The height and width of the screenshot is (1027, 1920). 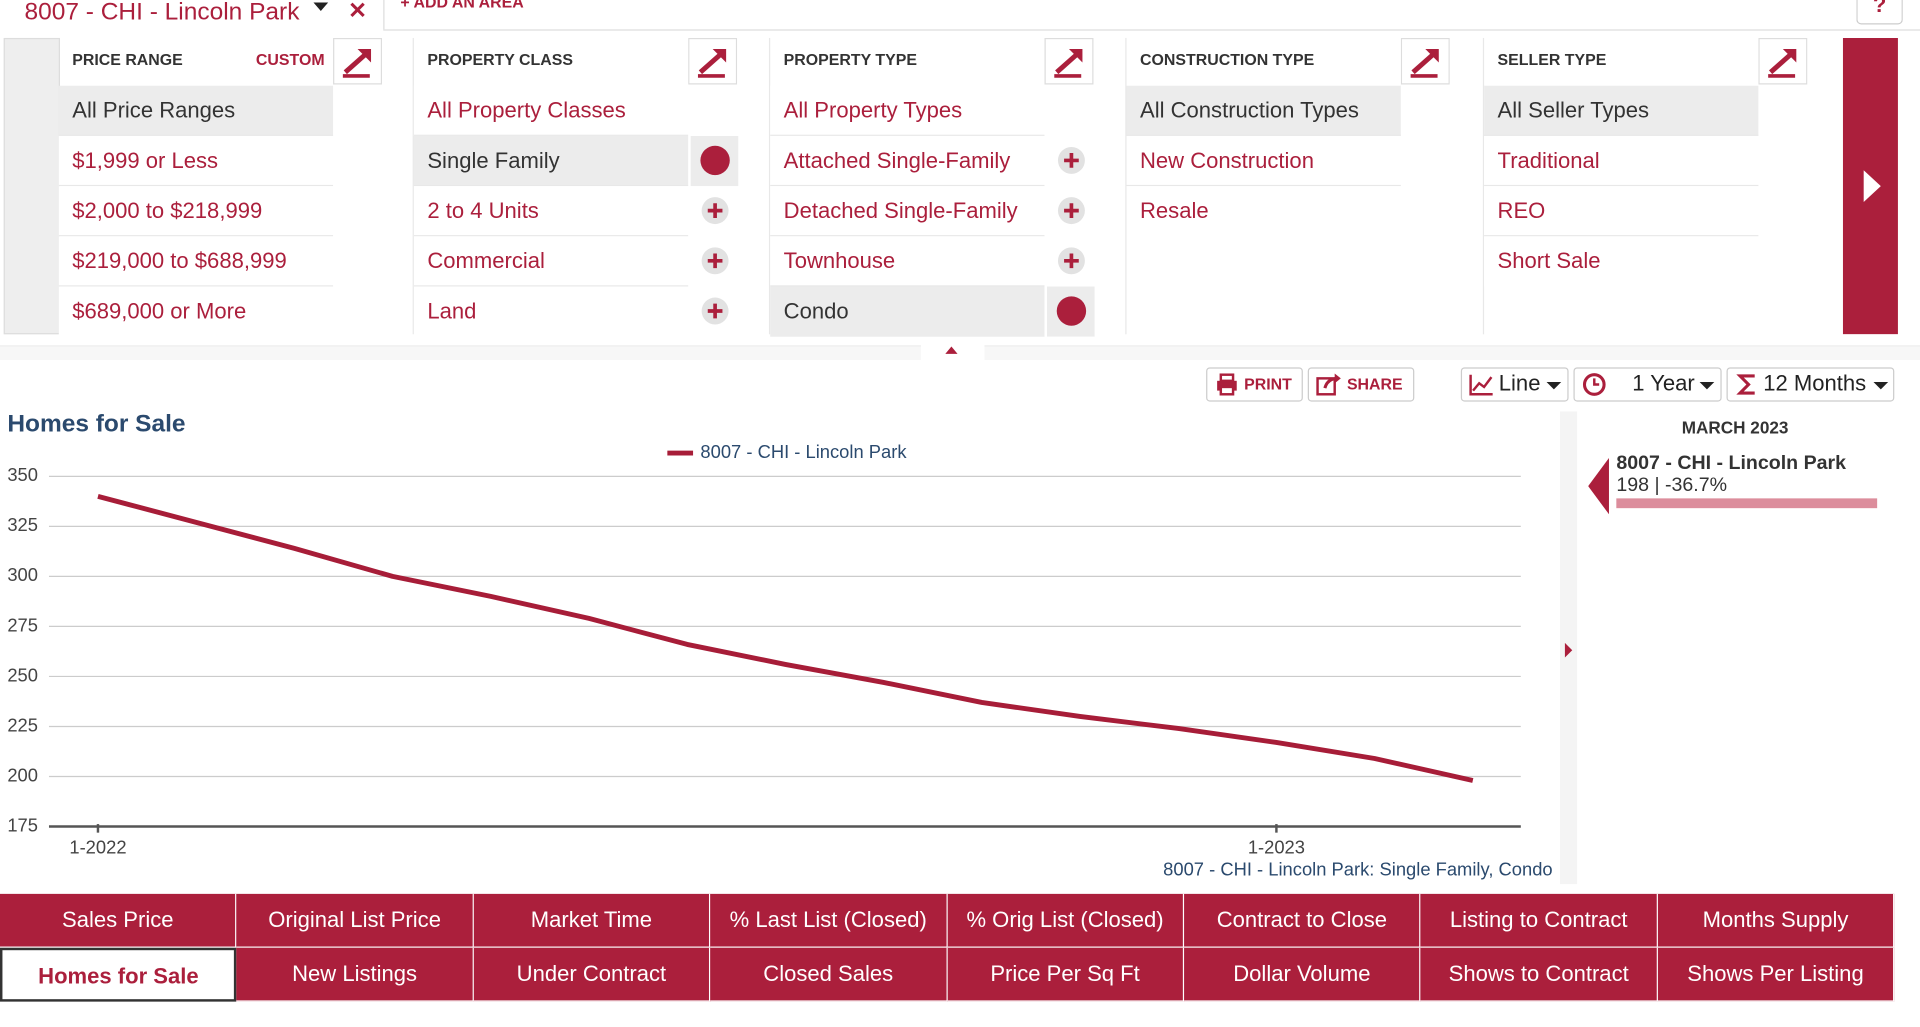 I want to click on chart-title: Homes for Sale, so click(x=96, y=423).